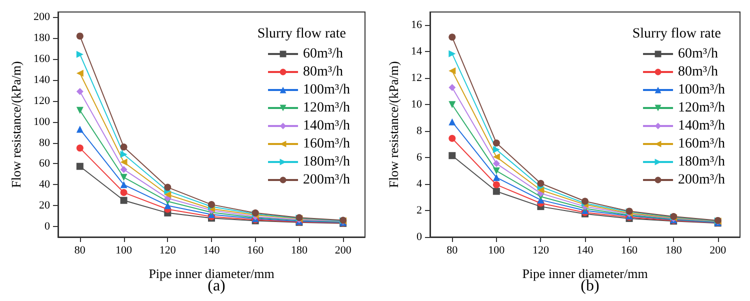  Describe the element at coordinates (44, 142) in the screenshot. I see `y-tick-label: 80` at that location.